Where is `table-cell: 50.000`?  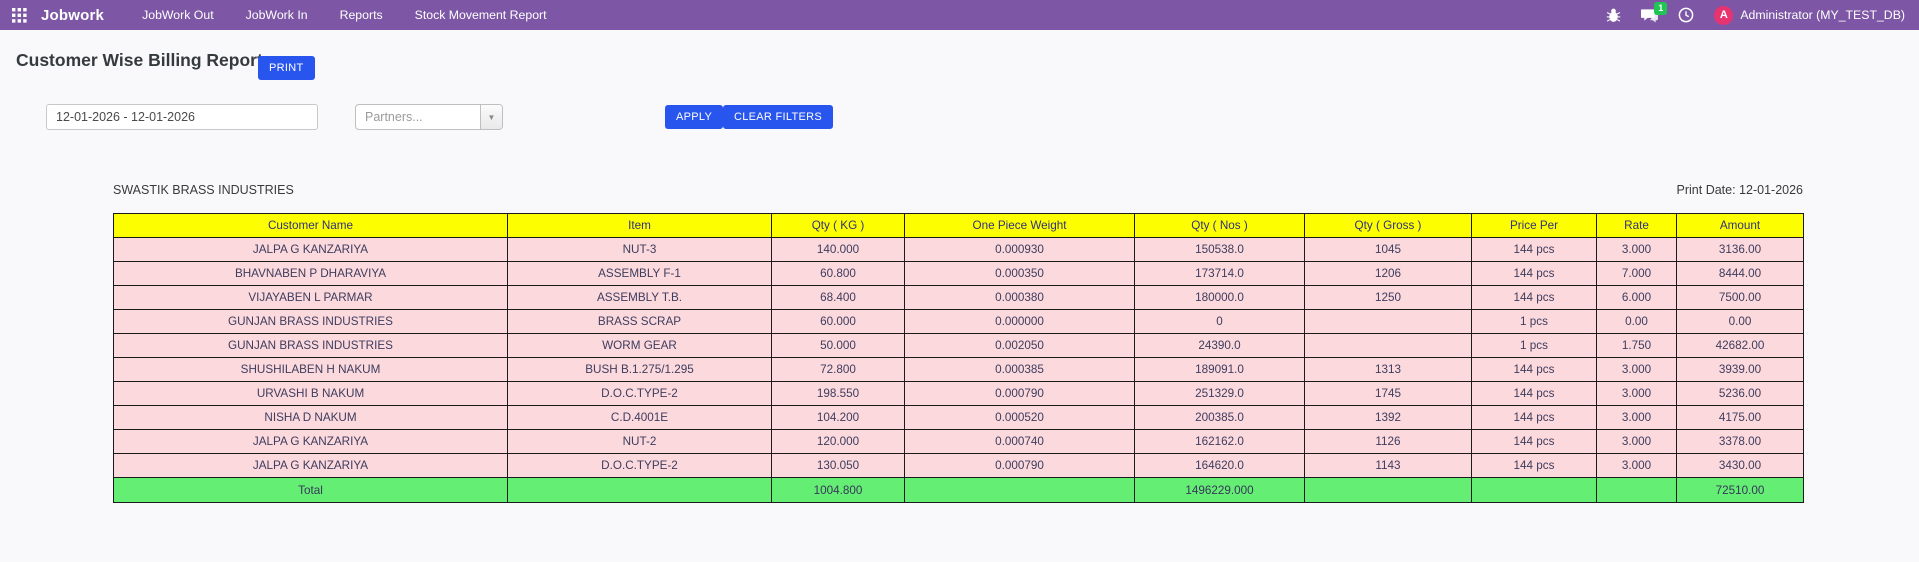
table-cell: 50.000 is located at coordinates (838, 345).